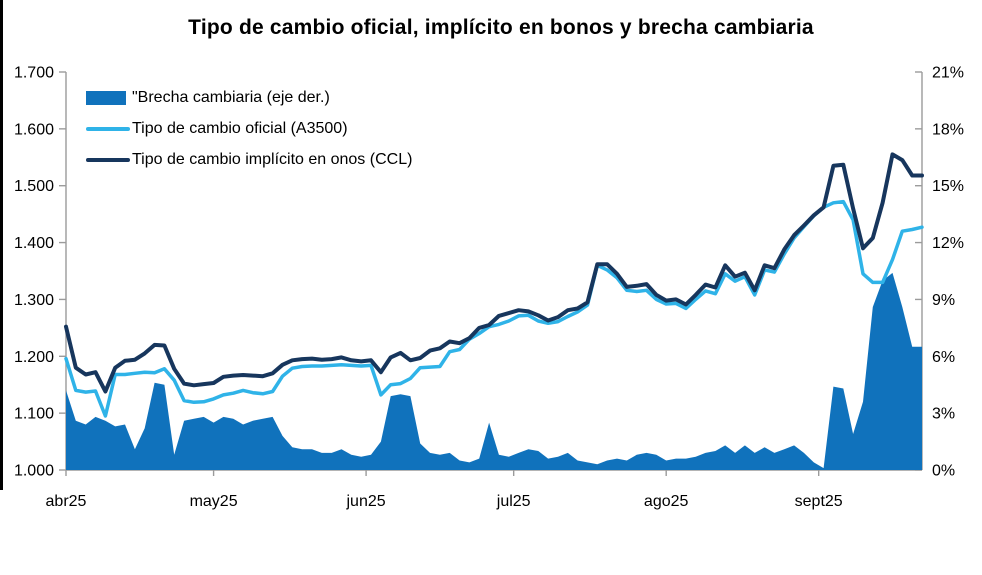 The height and width of the screenshot is (575, 982). What do you see at coordinates (214, 501) in the screenshot?
I see `x-axis-label: may25` at bounding box center [214, 501].